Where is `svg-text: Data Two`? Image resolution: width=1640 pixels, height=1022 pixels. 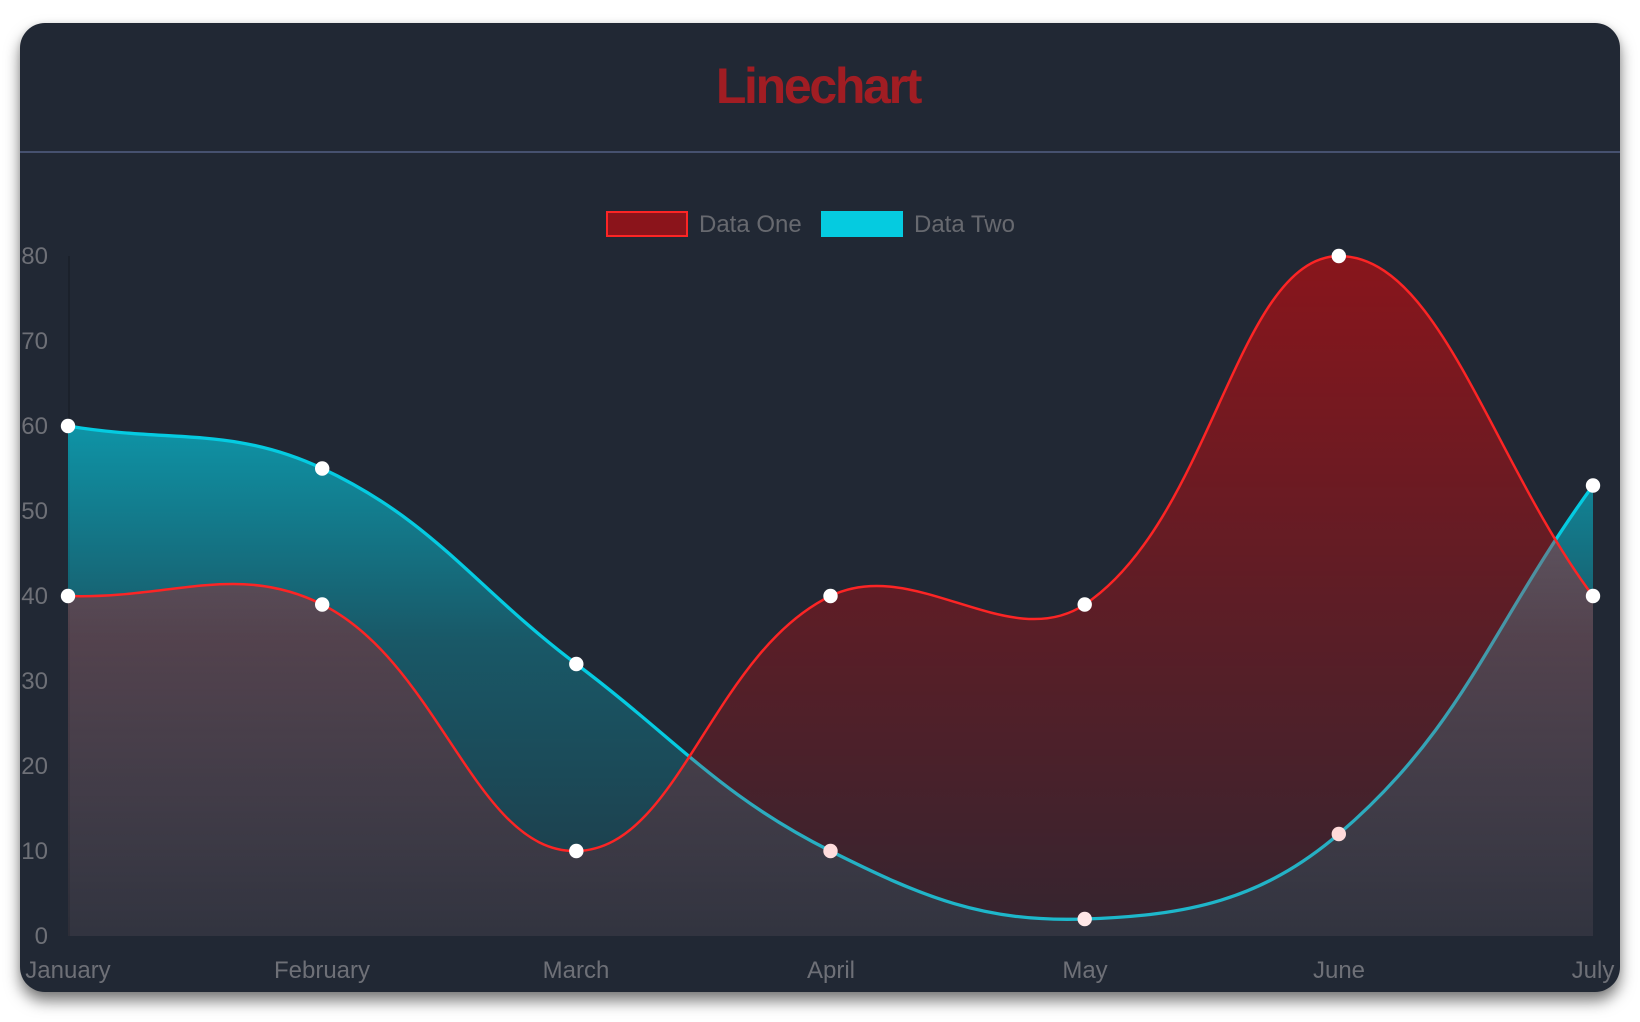
svg-text: Data Two is located at coordinates (964, 224).